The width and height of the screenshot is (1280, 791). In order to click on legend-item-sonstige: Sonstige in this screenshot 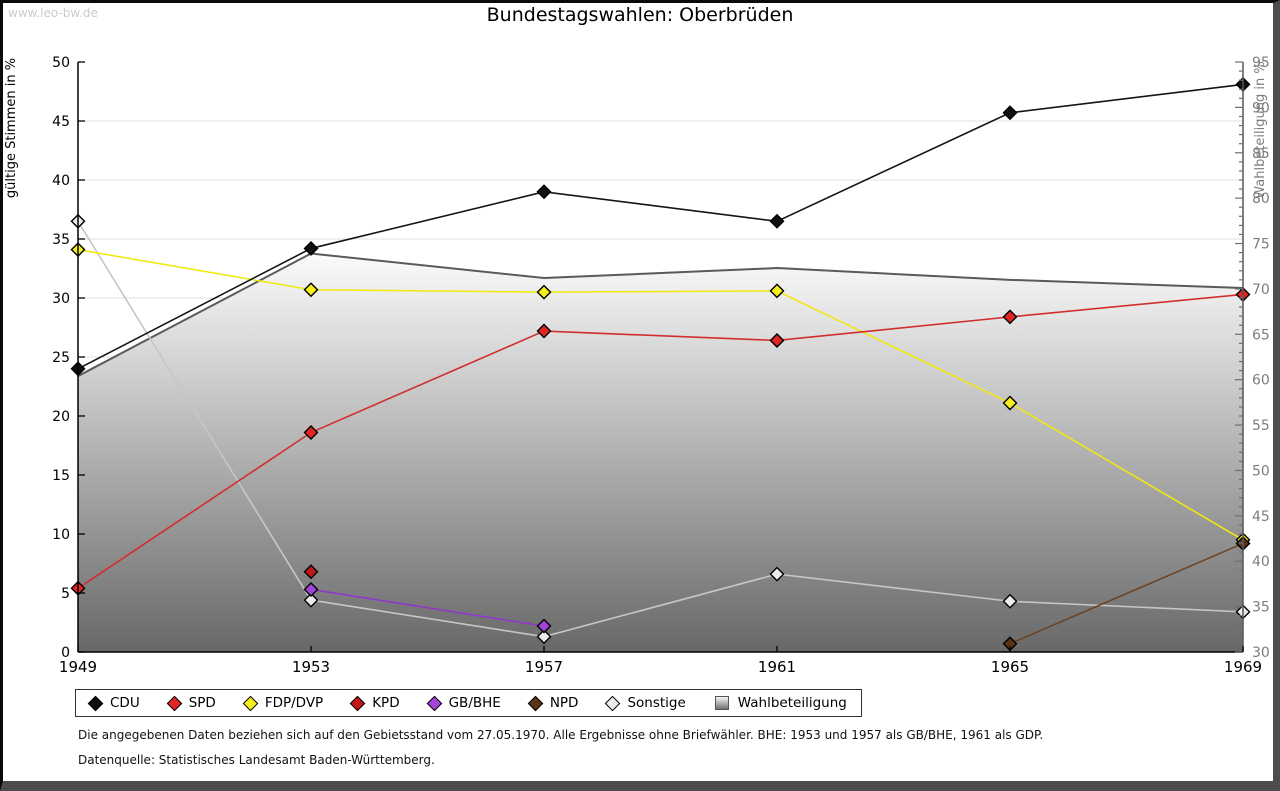, I will do `click(645, 703)`.